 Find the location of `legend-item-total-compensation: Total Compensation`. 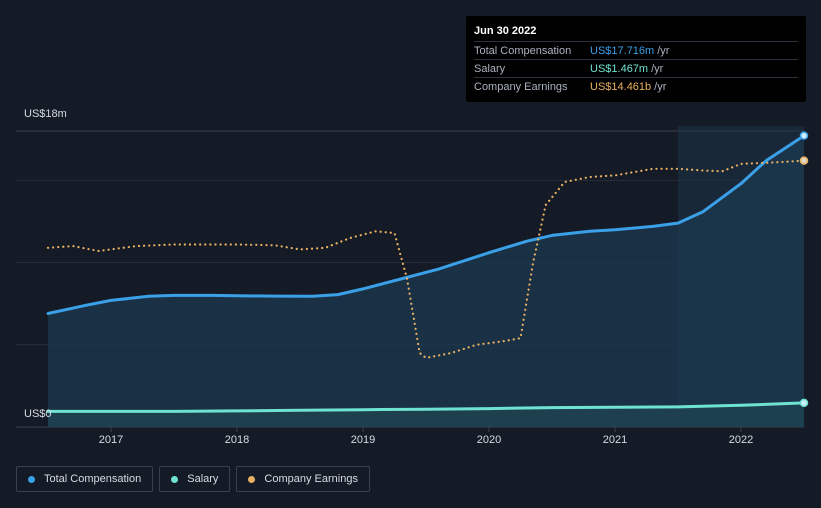

legend-item-total-compensation: Total Compensation is located at coordinates (85, 479).